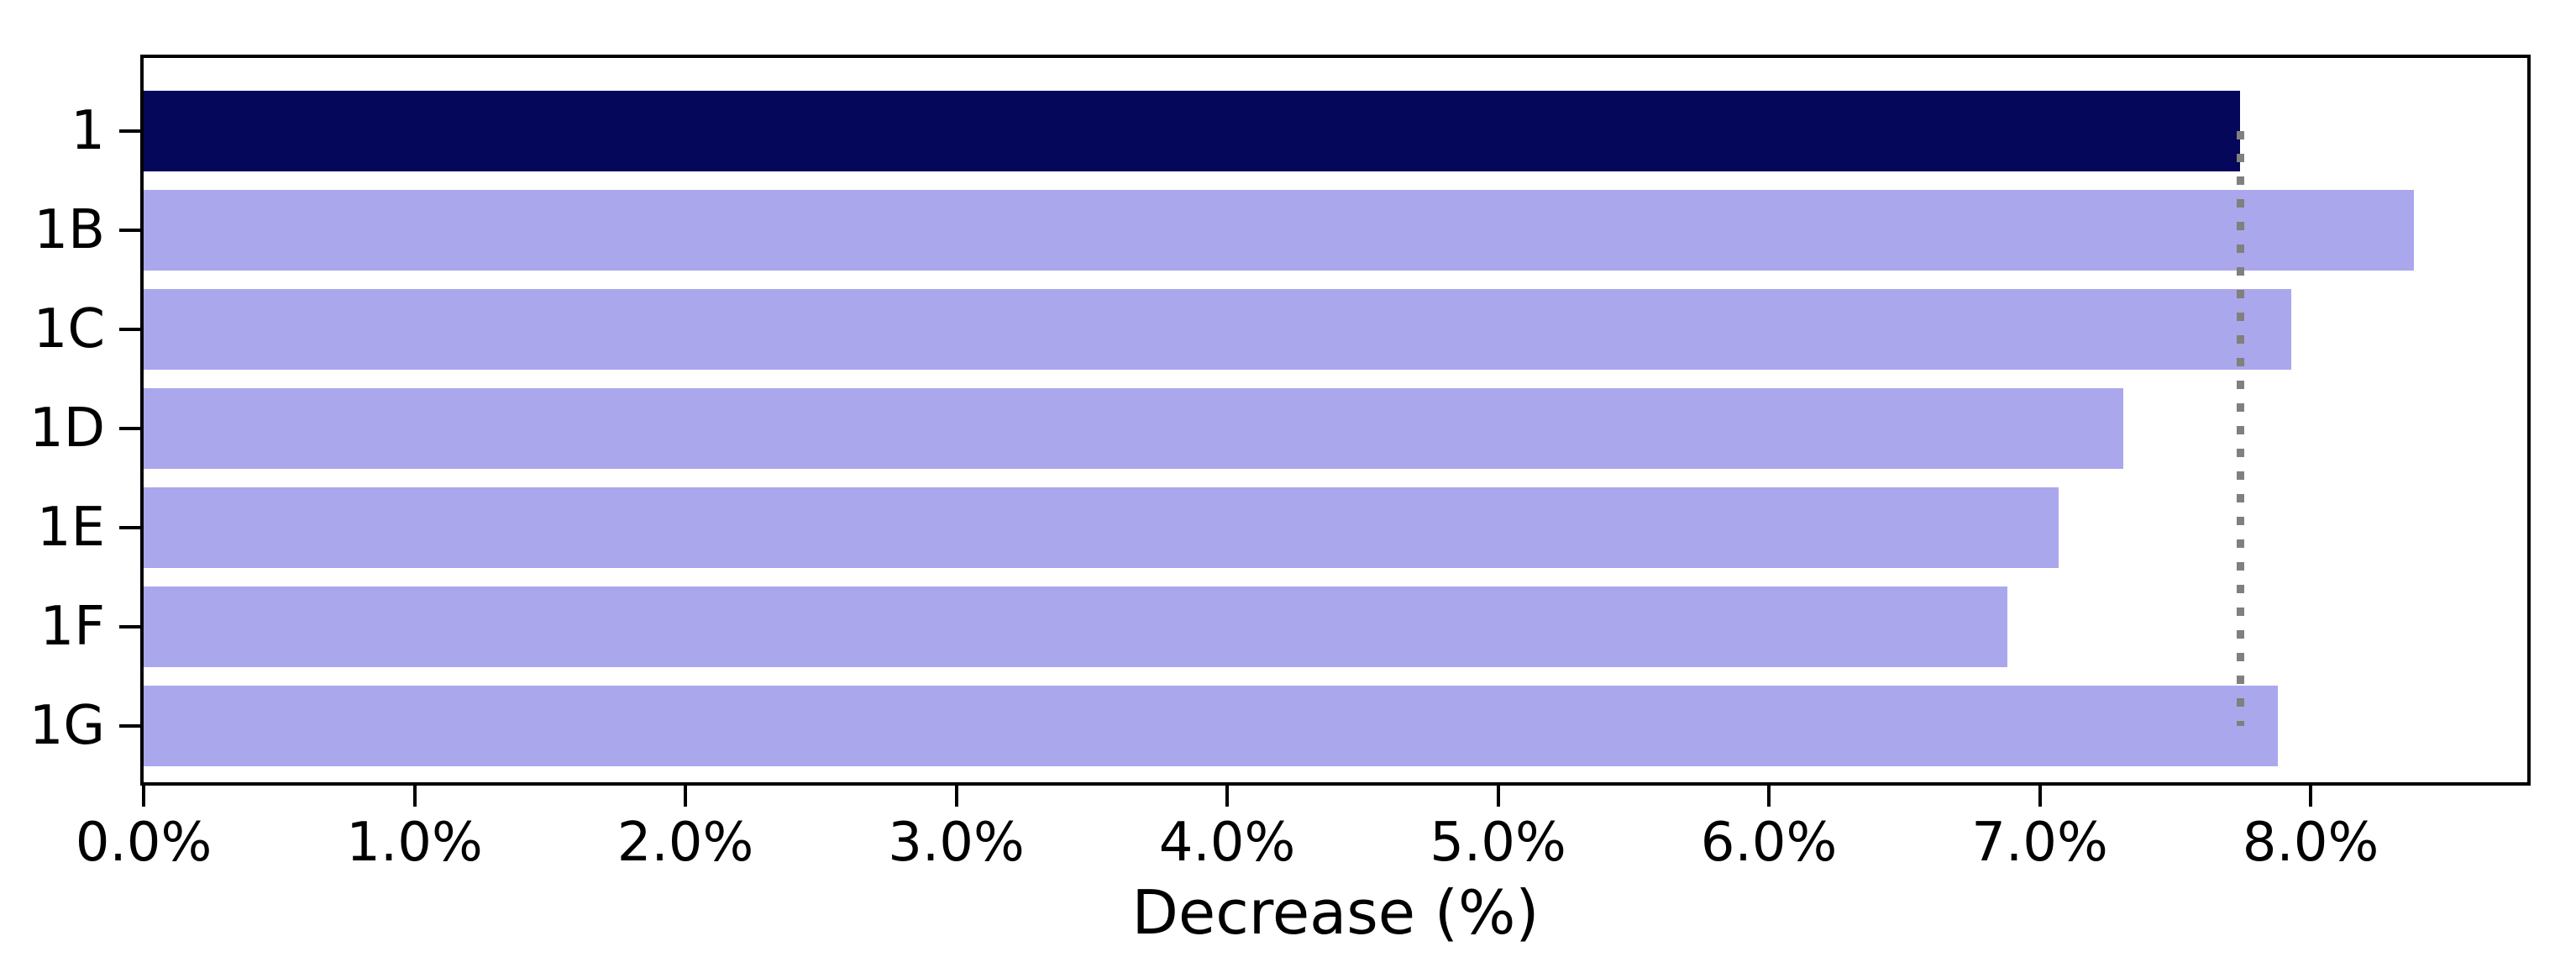  What do you see at coordinates (88, 131) in the screenshot?
I see `y-tick-label-1: 1` at bounding box center [88, 131].